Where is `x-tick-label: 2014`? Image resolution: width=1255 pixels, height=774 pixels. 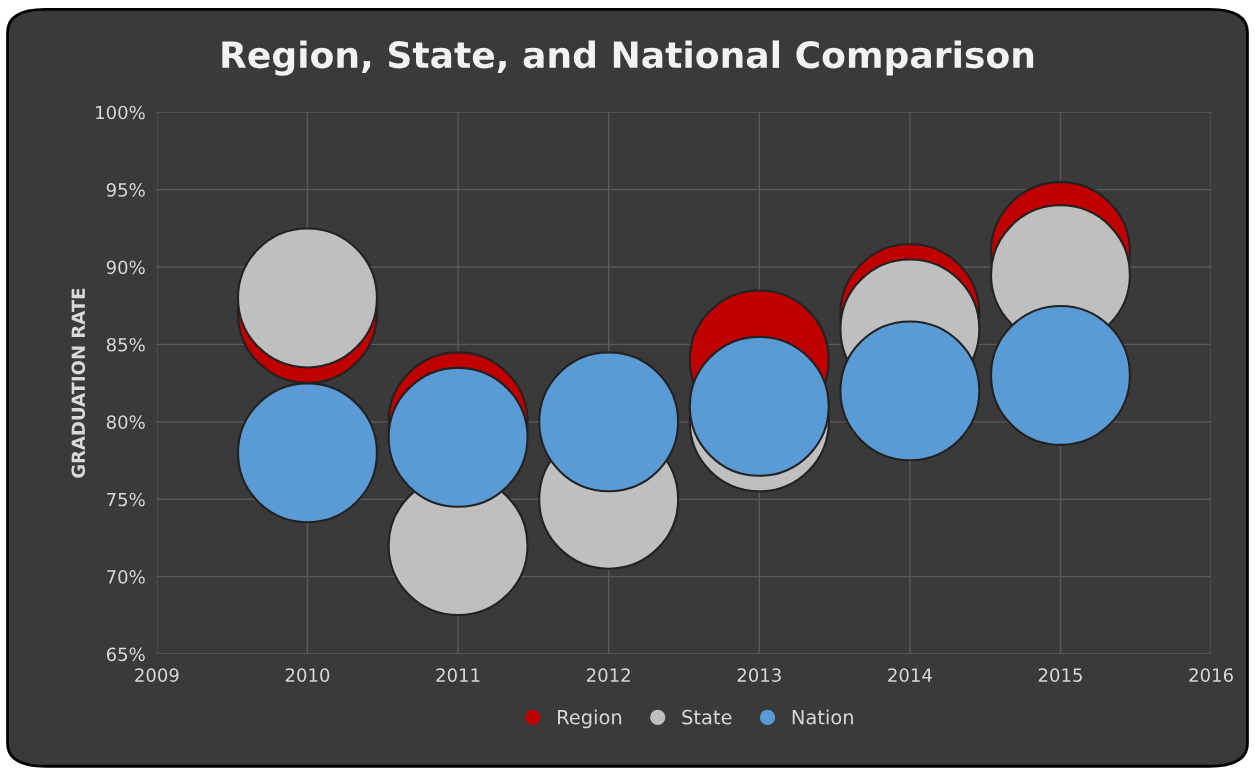 x-tick-label: 2014 is located at coordinates (910, 675).